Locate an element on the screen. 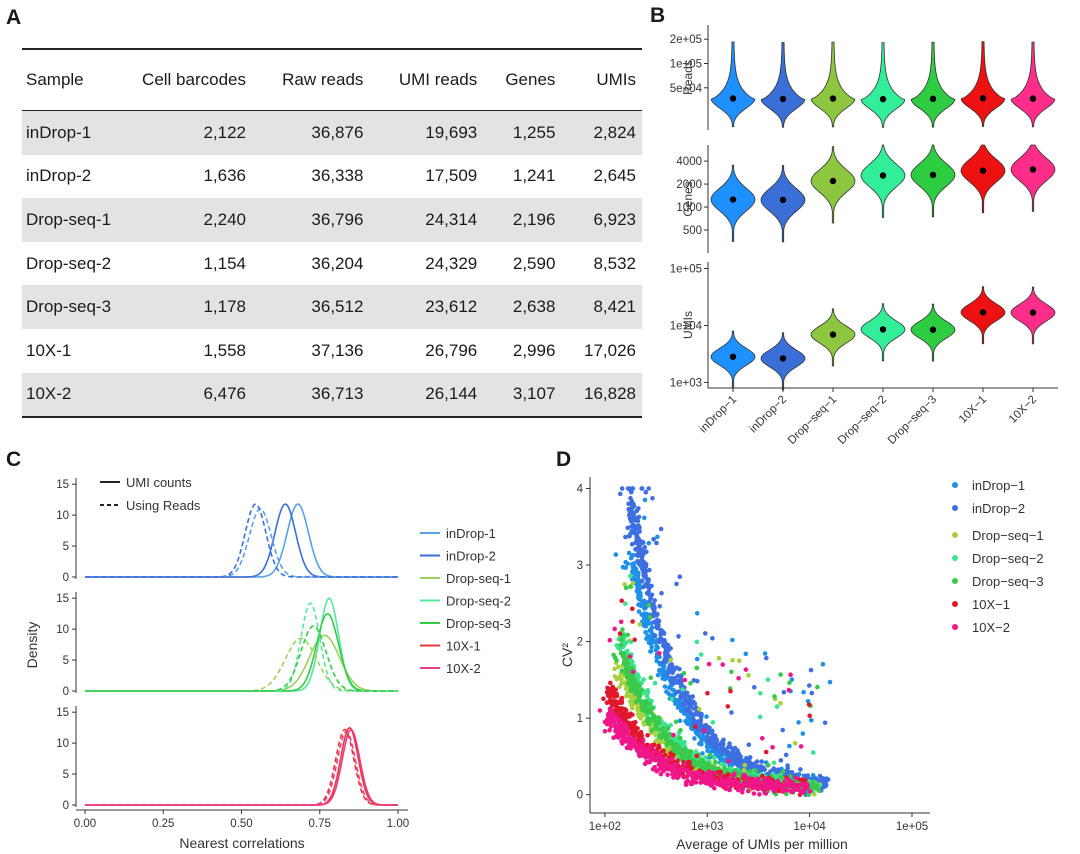 Image resolution: width=1080 pixels, height=854 pixels. table-cell: 36,338 is located at coordinates (337, 176).